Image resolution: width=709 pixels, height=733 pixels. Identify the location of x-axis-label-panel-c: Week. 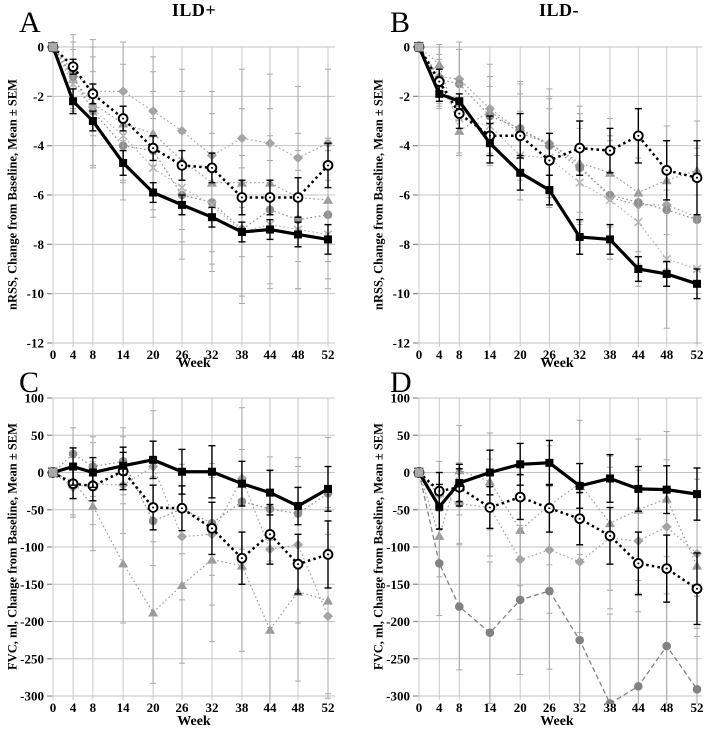
(194, 721).